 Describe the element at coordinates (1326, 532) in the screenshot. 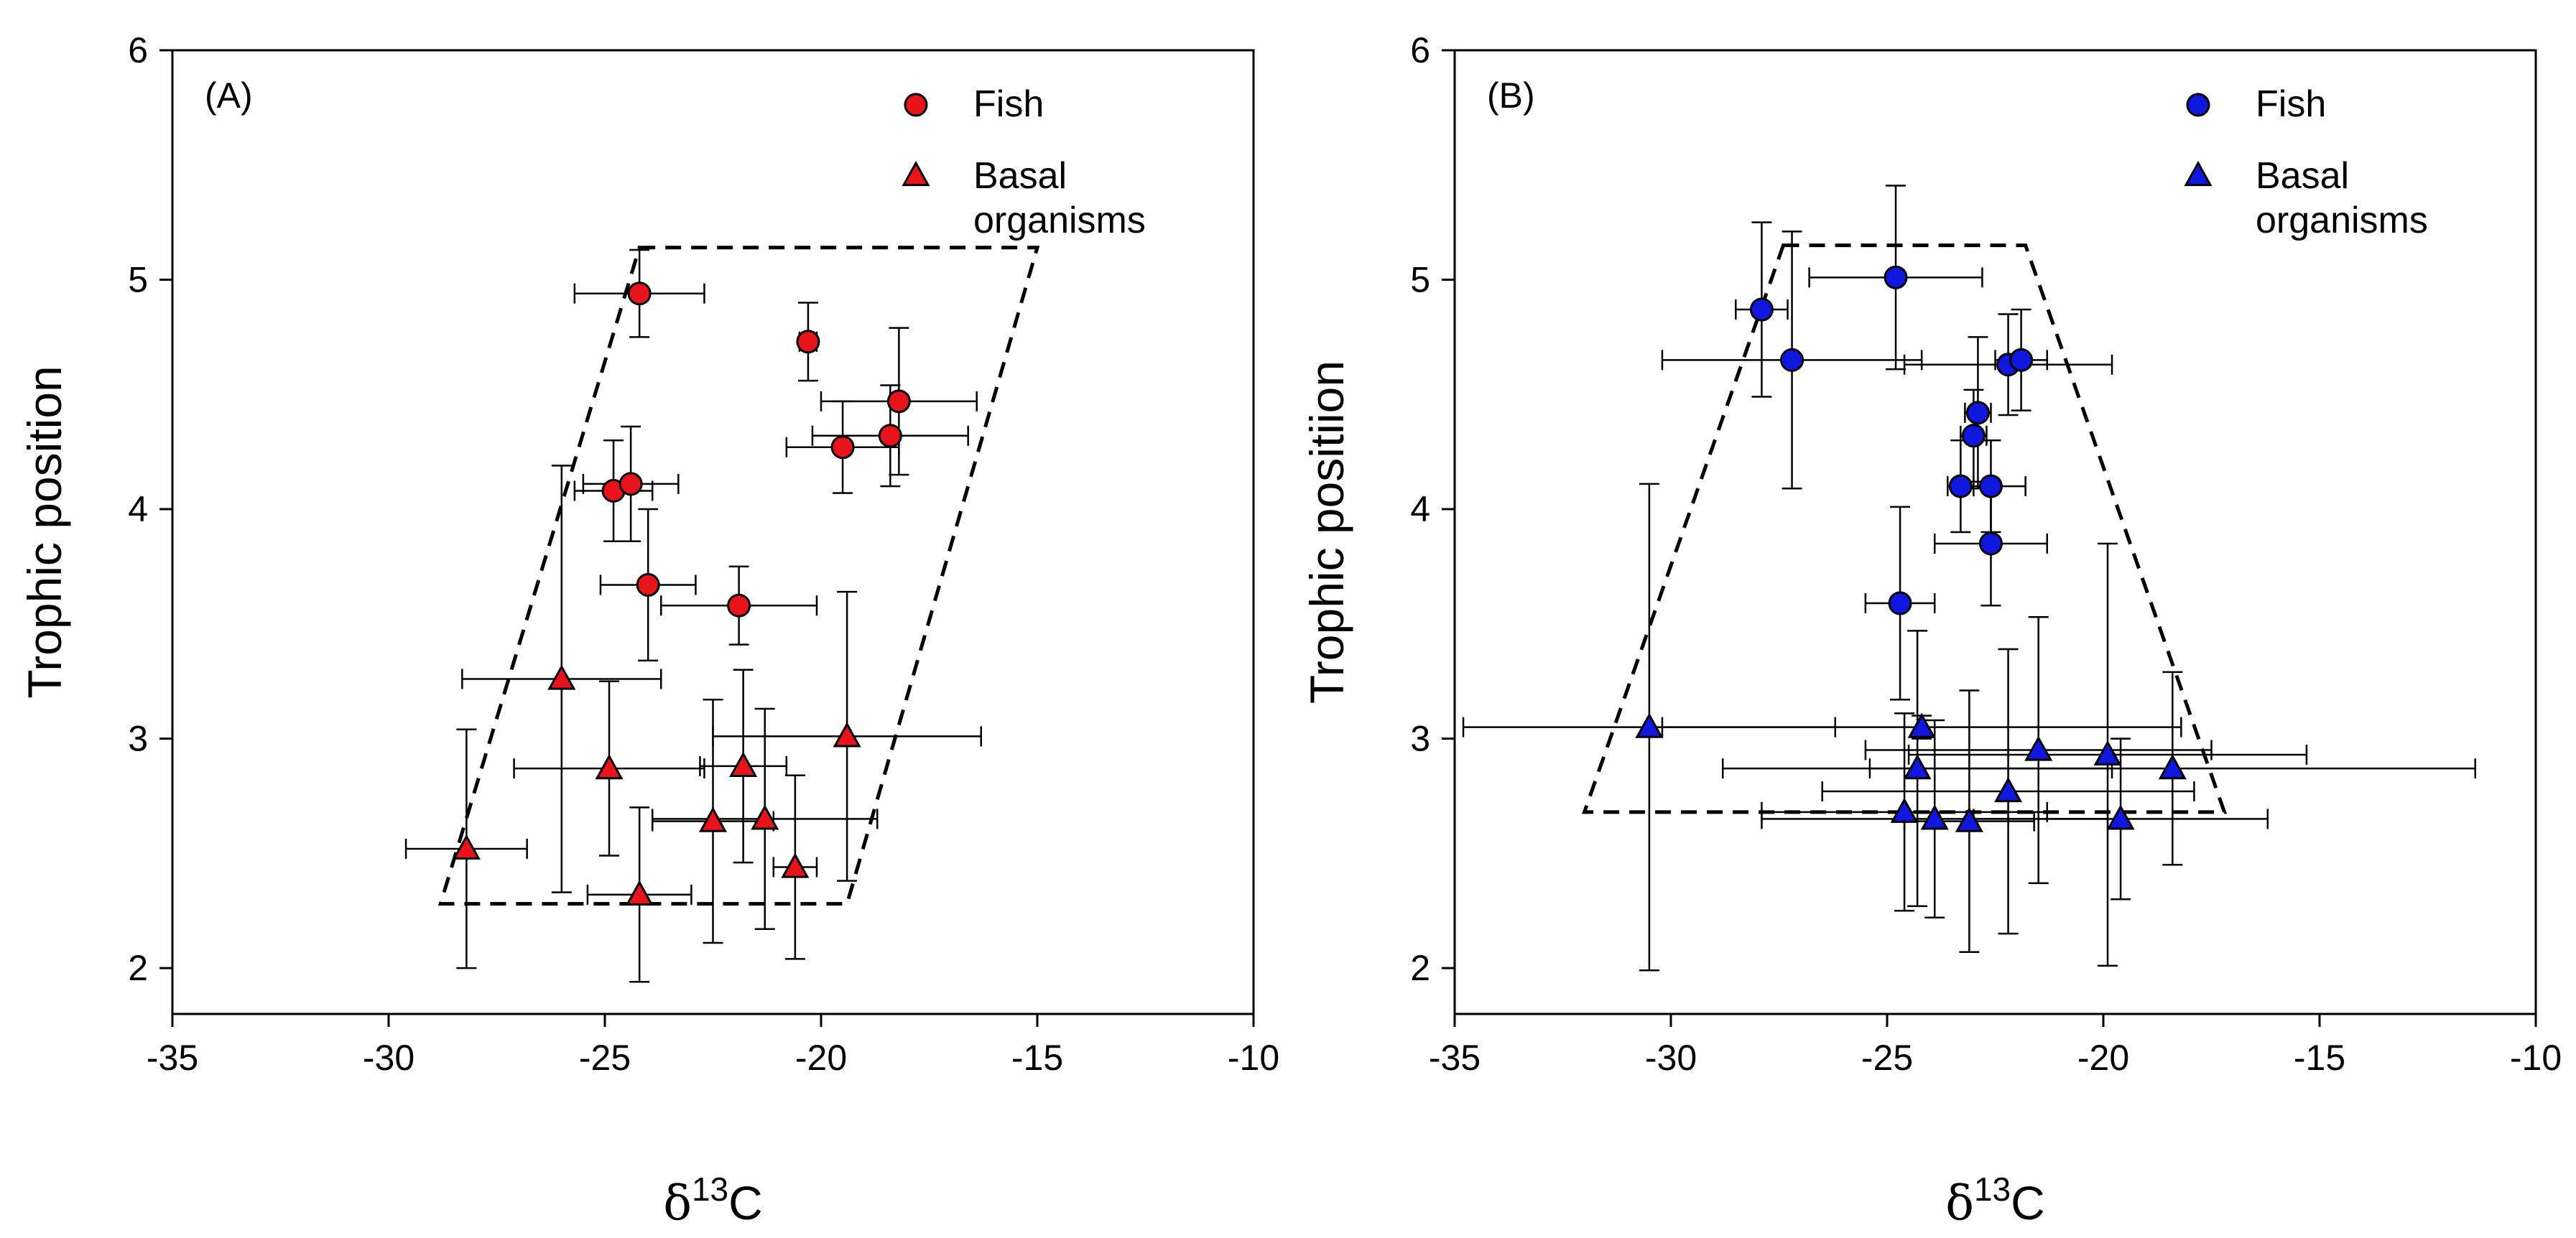

I see `y-axis-title: Trophic positiion` at that location.